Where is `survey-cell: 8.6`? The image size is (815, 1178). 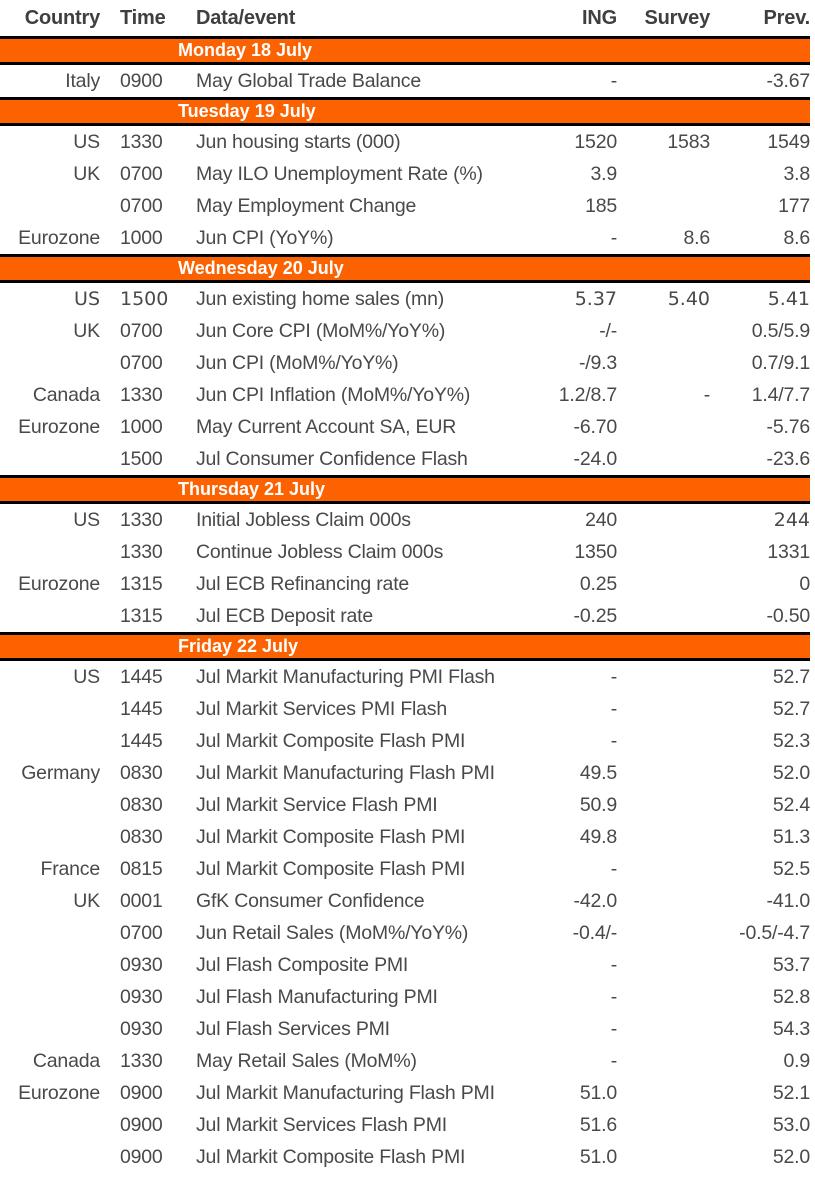 survey-cell: 8.6 is located at coordinates (696, 237).